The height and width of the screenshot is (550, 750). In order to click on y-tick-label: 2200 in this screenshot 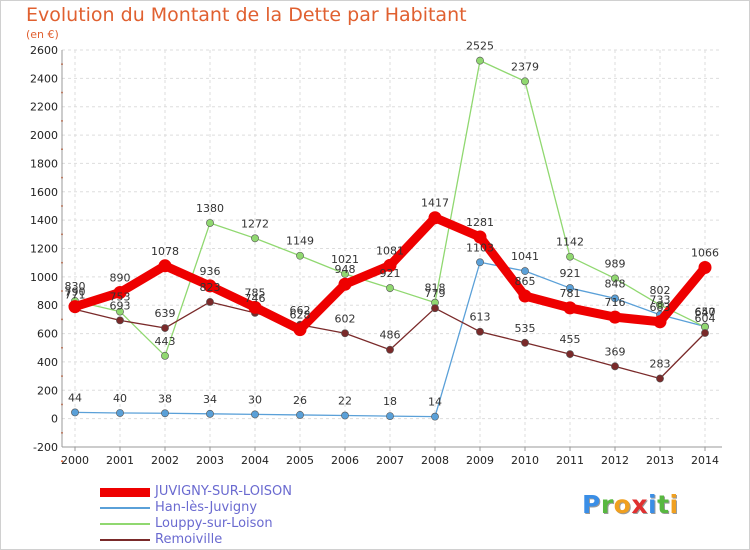, I will do `click(44, 107)`.